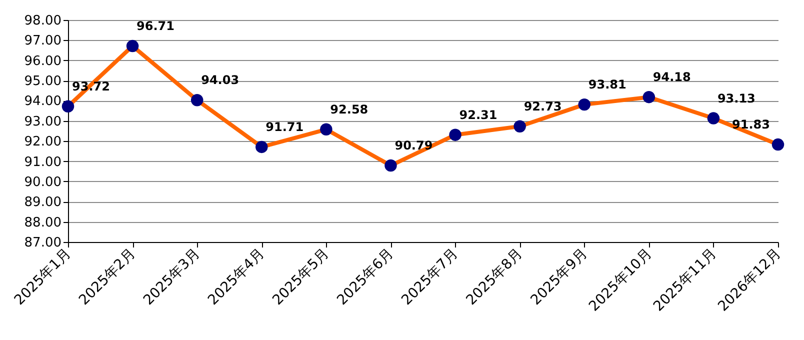  What do you see at coordinates (43, 61) in the screenshot?
I see `y-tick-label: 96.00` at bounding box center [43, 61].